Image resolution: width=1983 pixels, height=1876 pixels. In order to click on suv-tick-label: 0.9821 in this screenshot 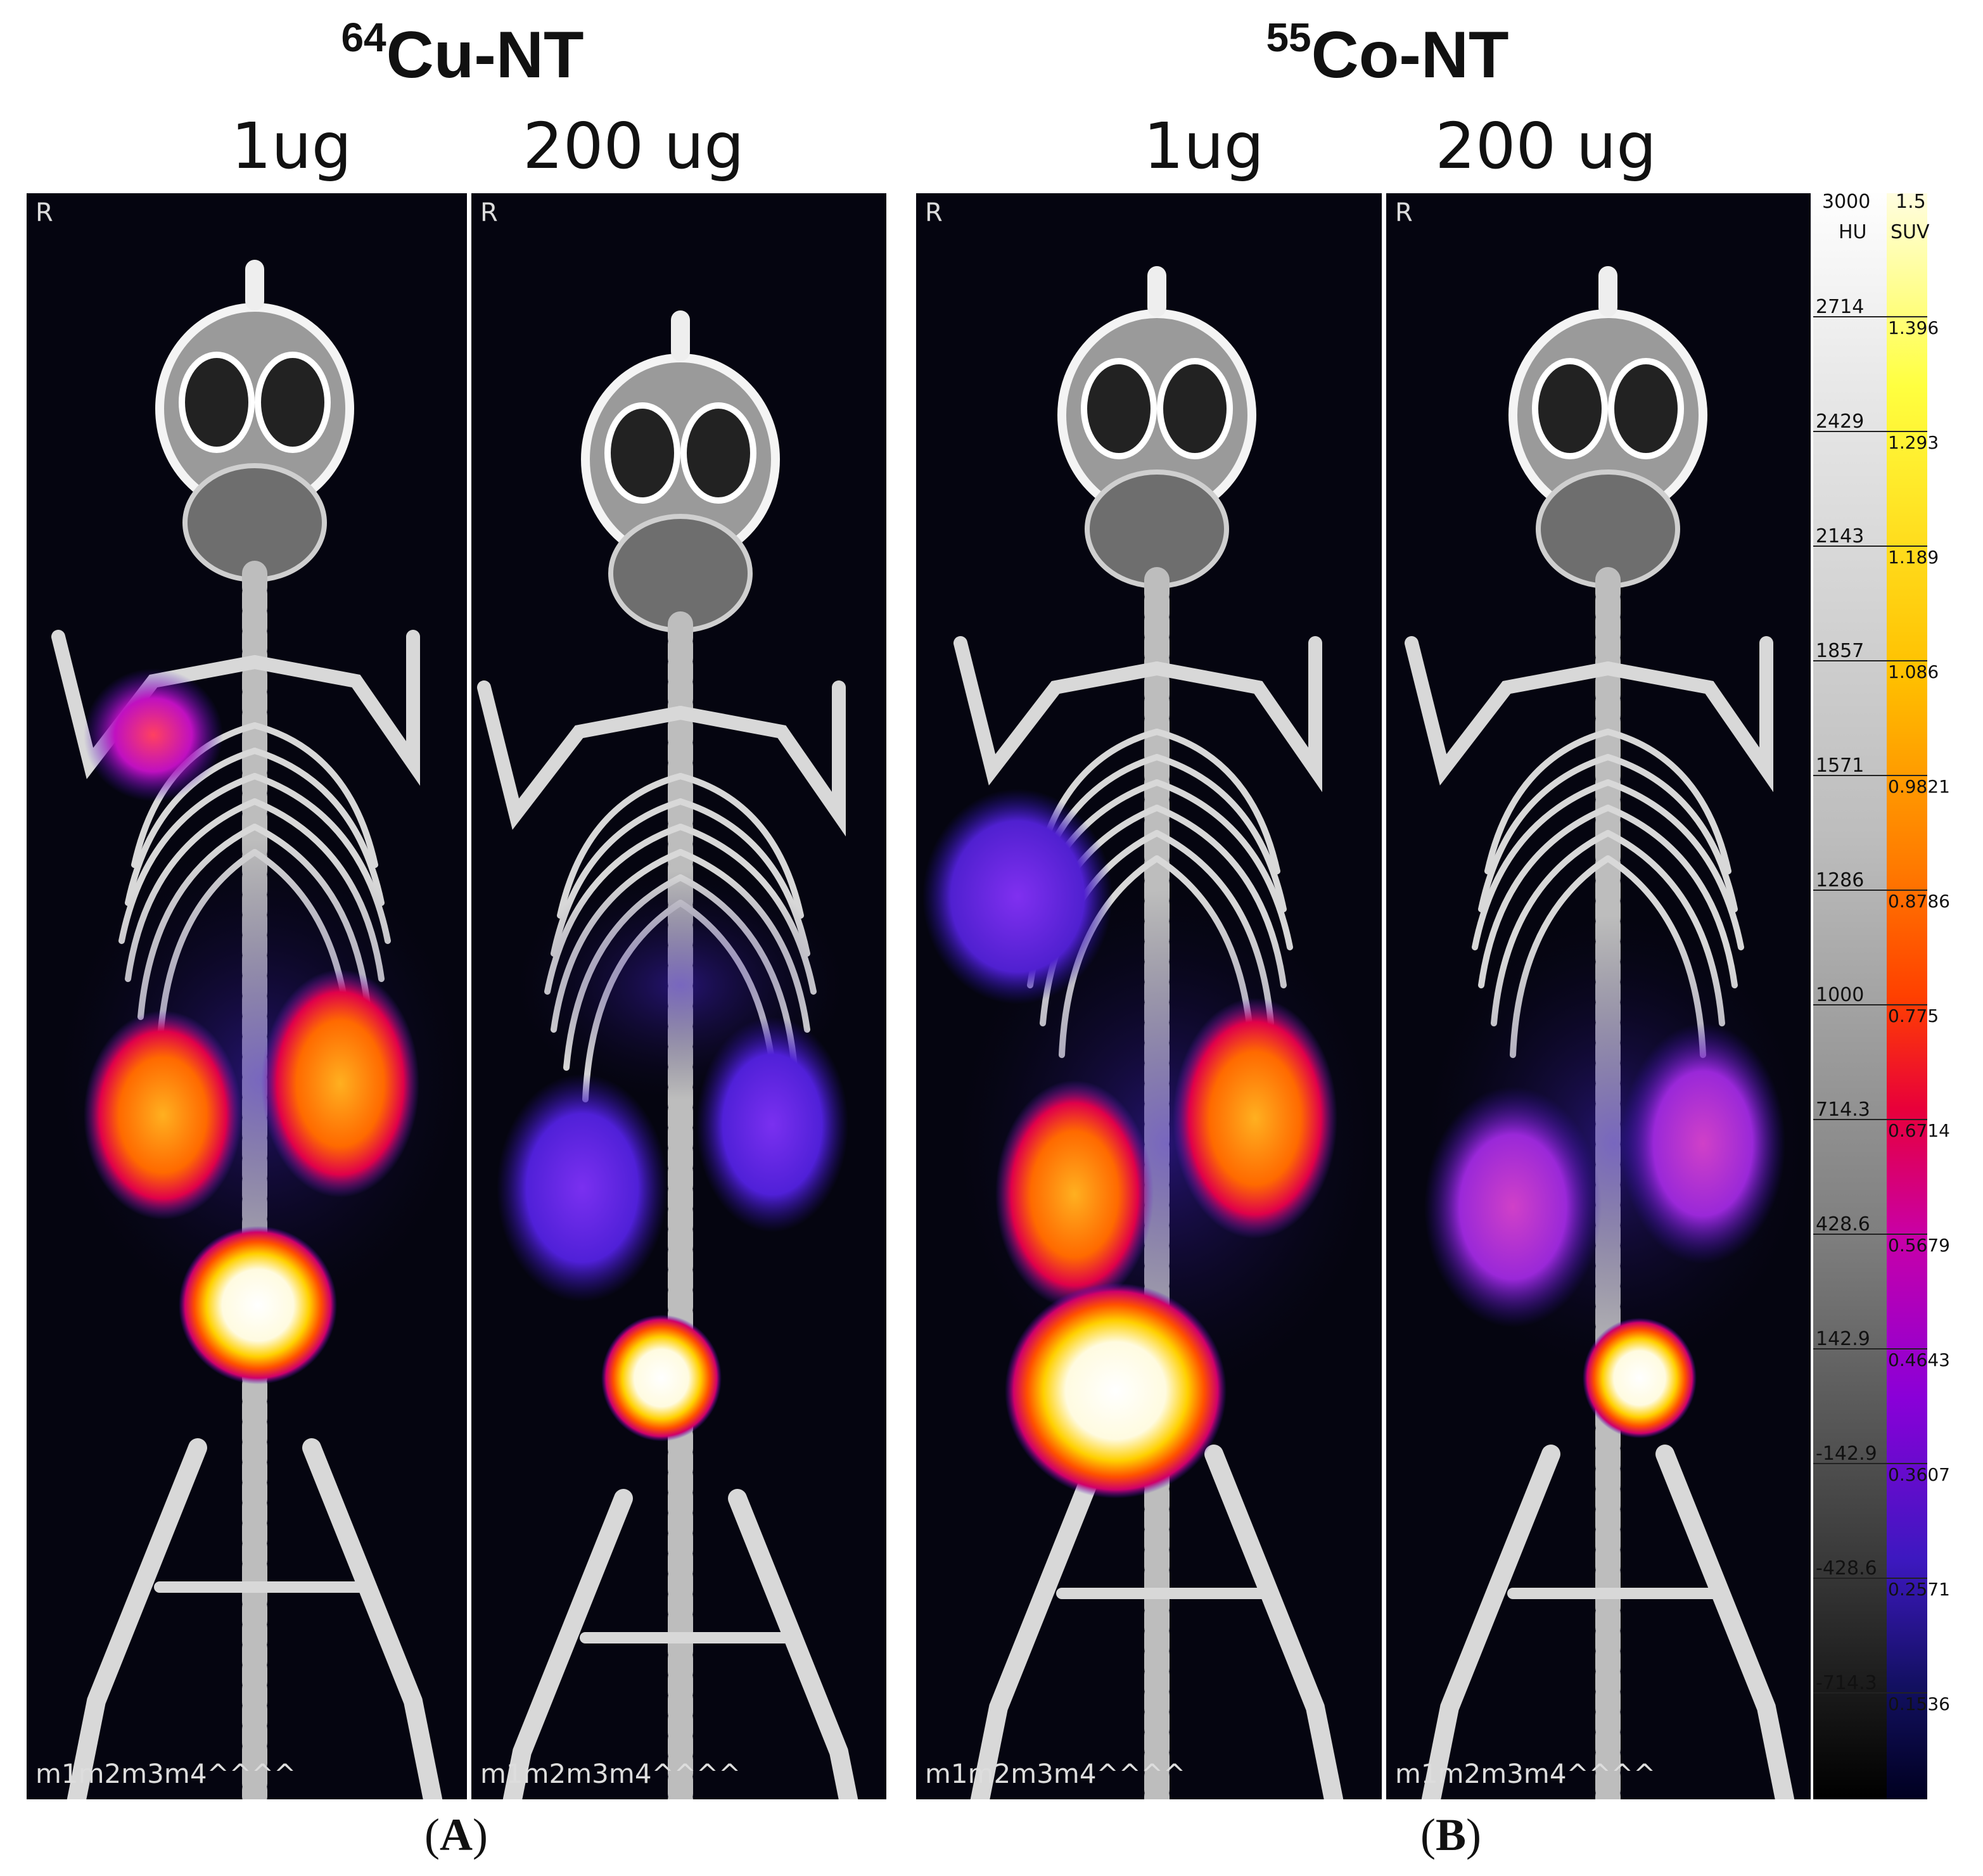, I will do `click(1919, 786)`.